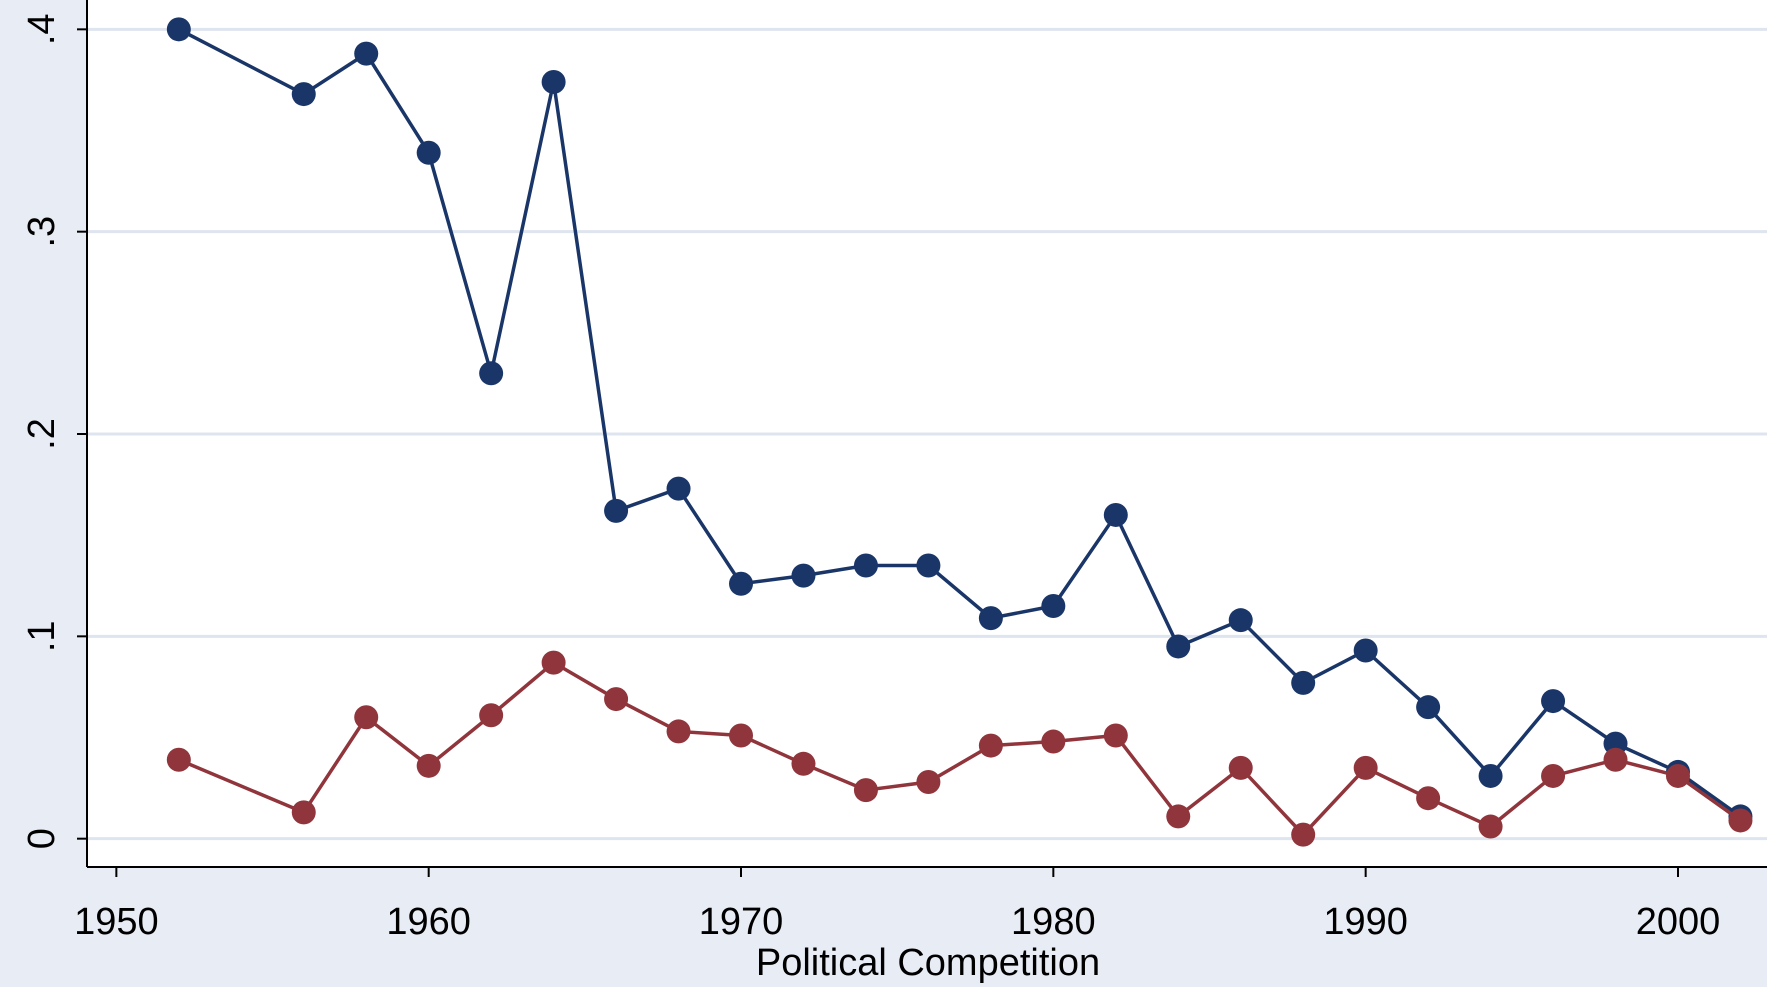 This screenshot has width=1767, height=987. I want to click on y-tick-label: .2, so click(42, 434).